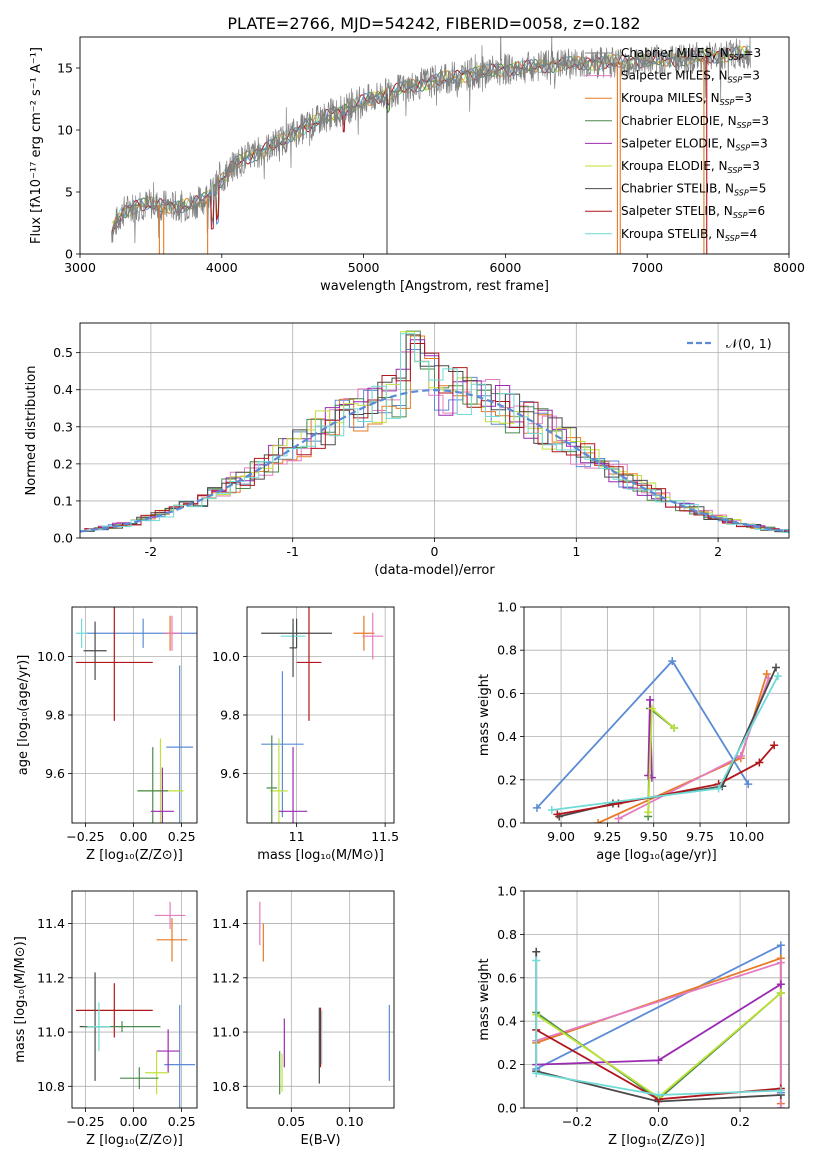 The image size is (819, 1170). I want to click on y-tick-label: 9.8, so click(230, 715).